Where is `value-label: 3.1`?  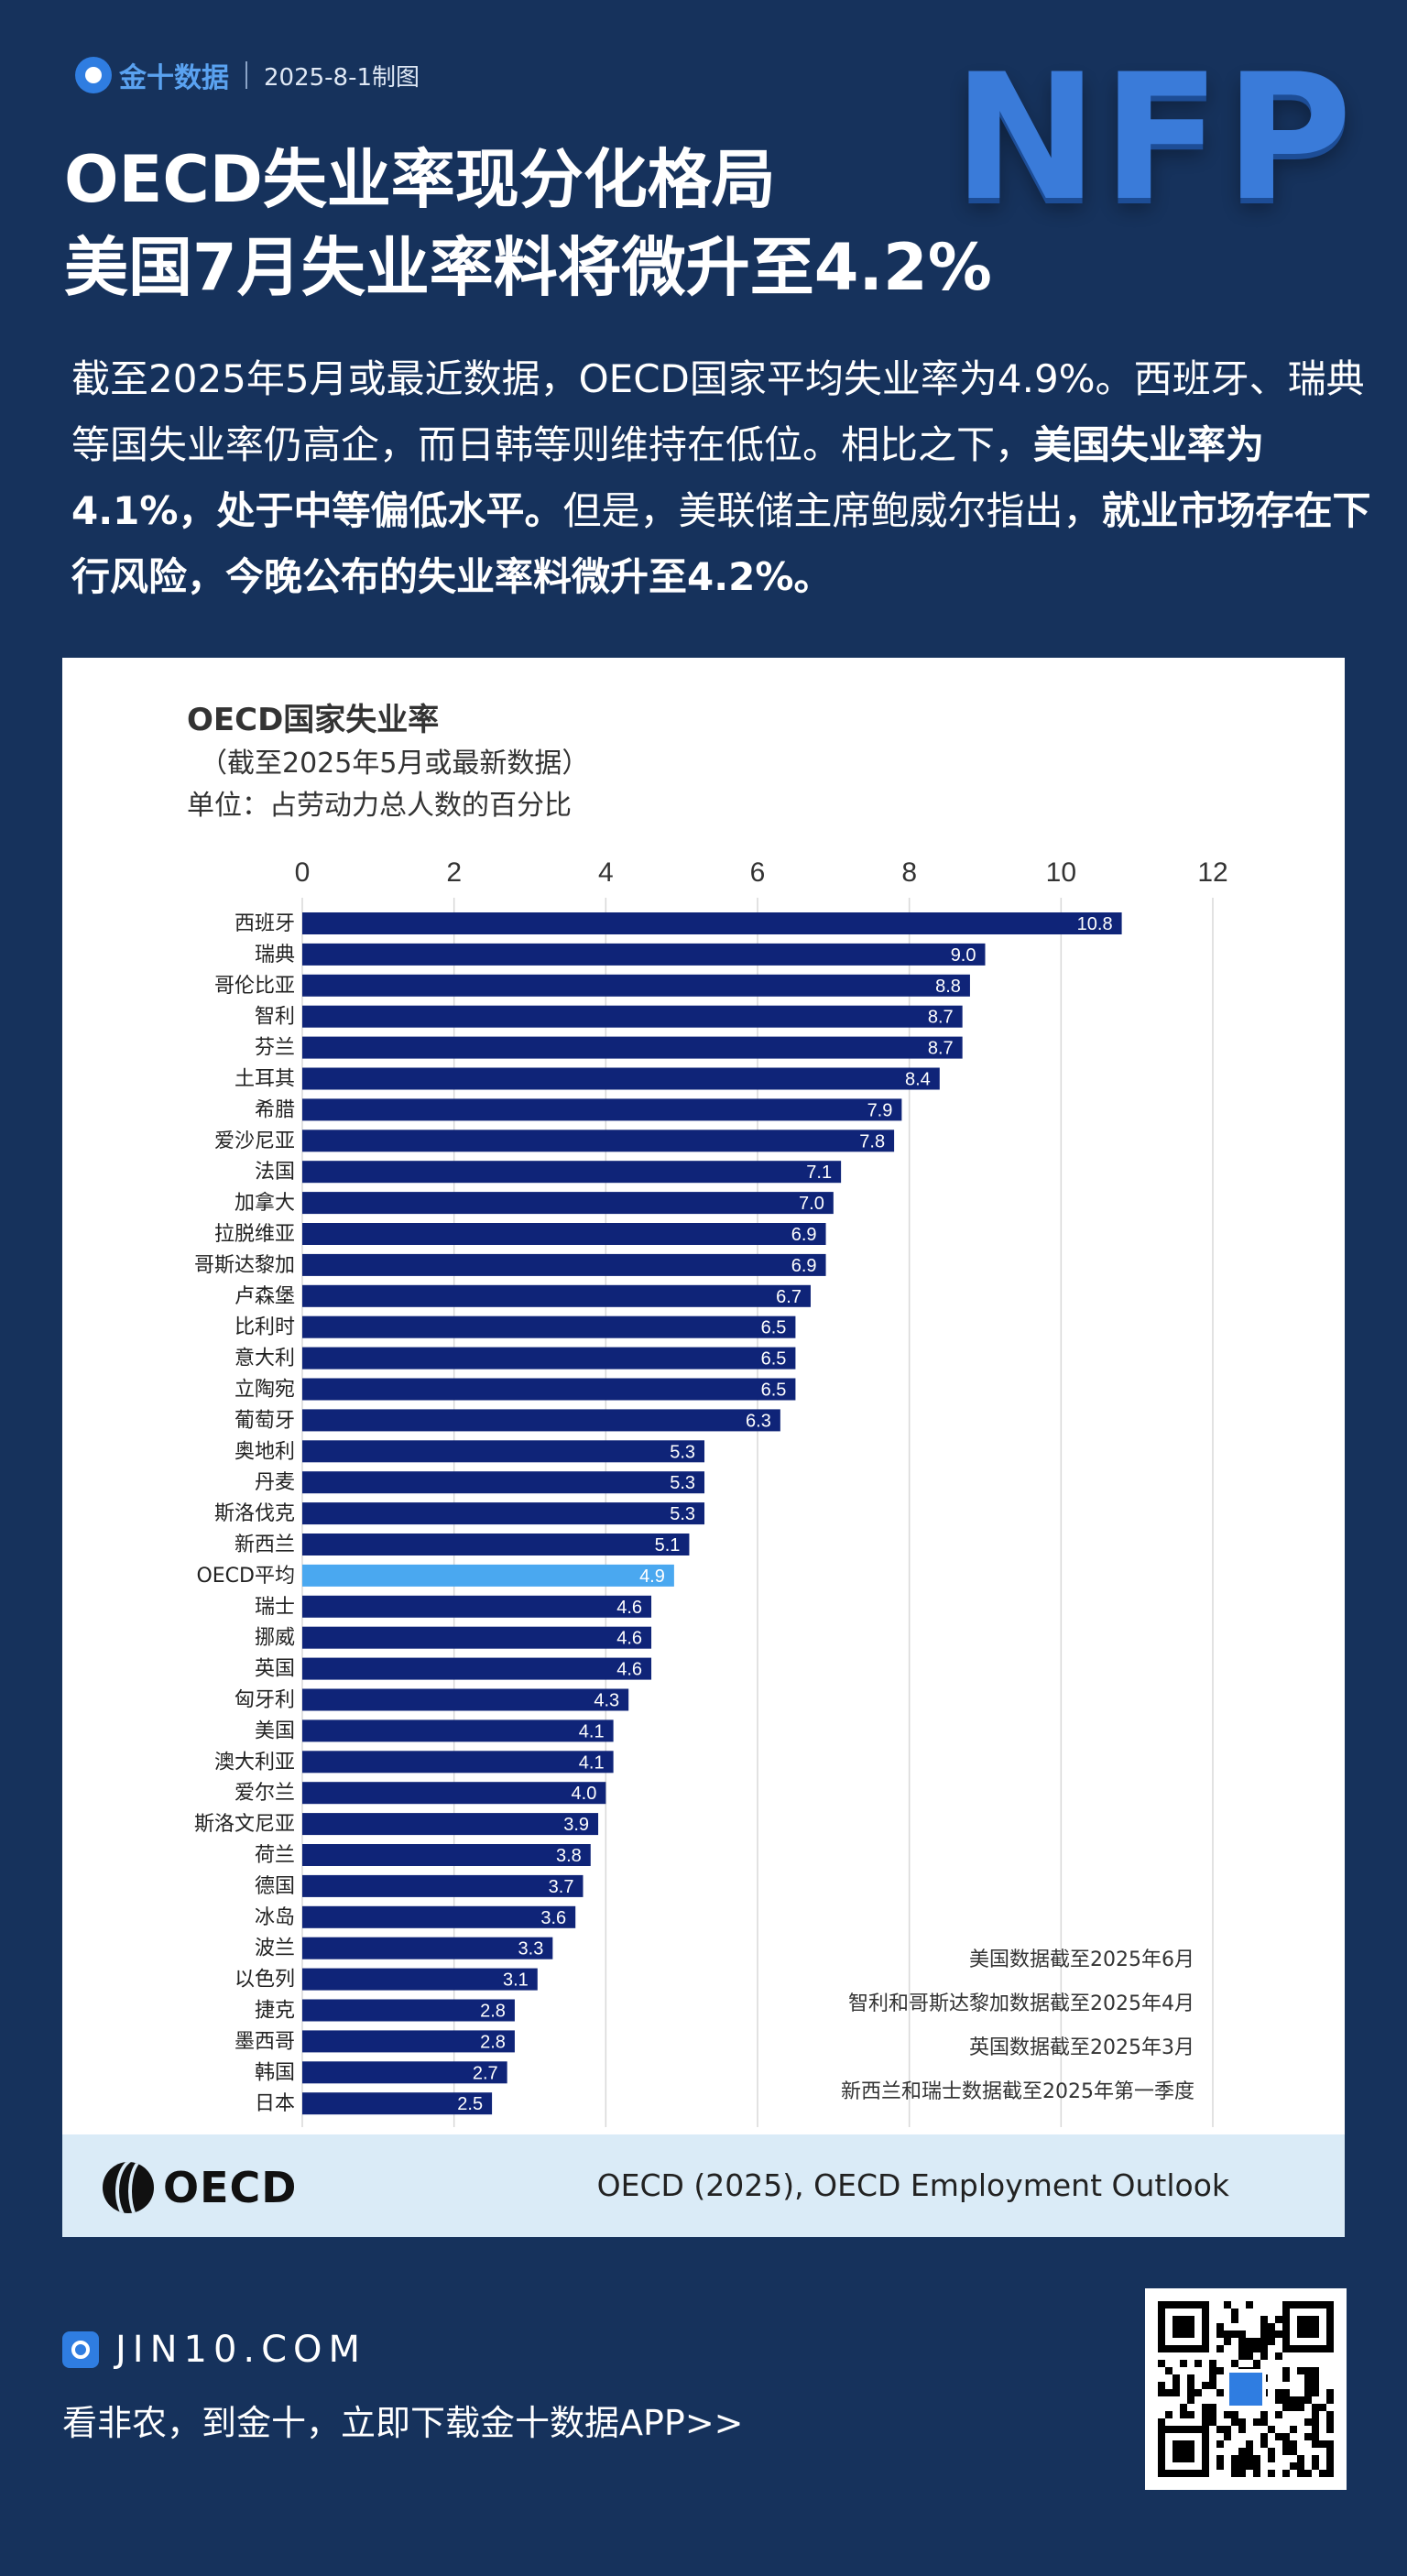 value-label: 3.1 is located at coordinates (516, 1981).